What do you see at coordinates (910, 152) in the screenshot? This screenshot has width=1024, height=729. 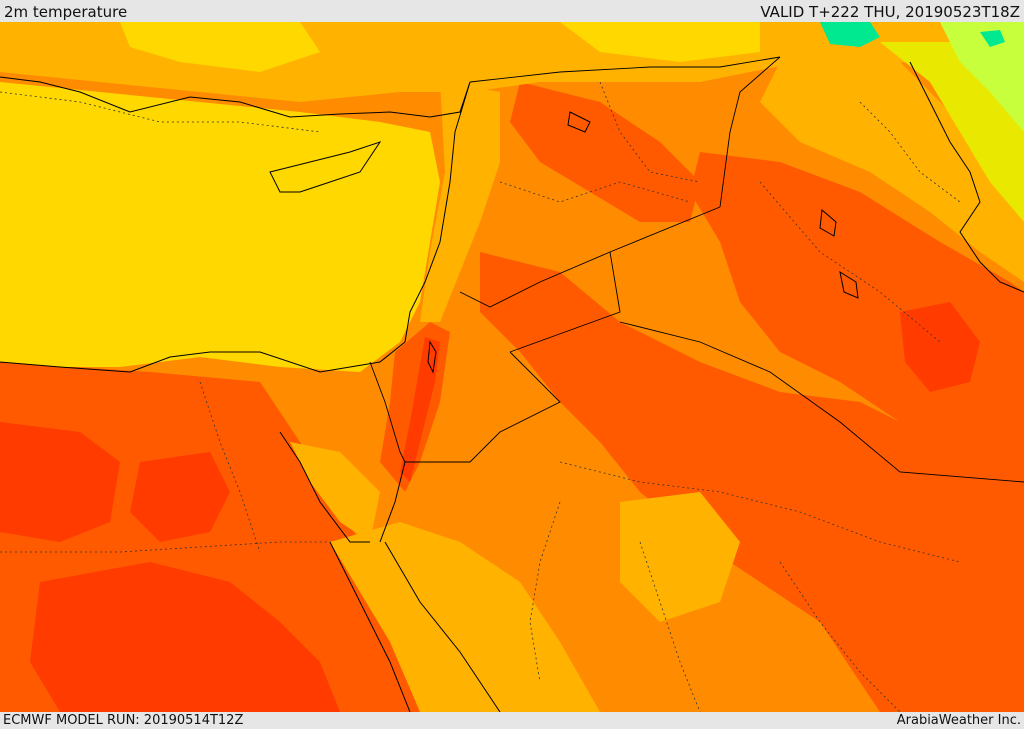 I see `province-line-kurdistan` at bounding box center [910, 152].